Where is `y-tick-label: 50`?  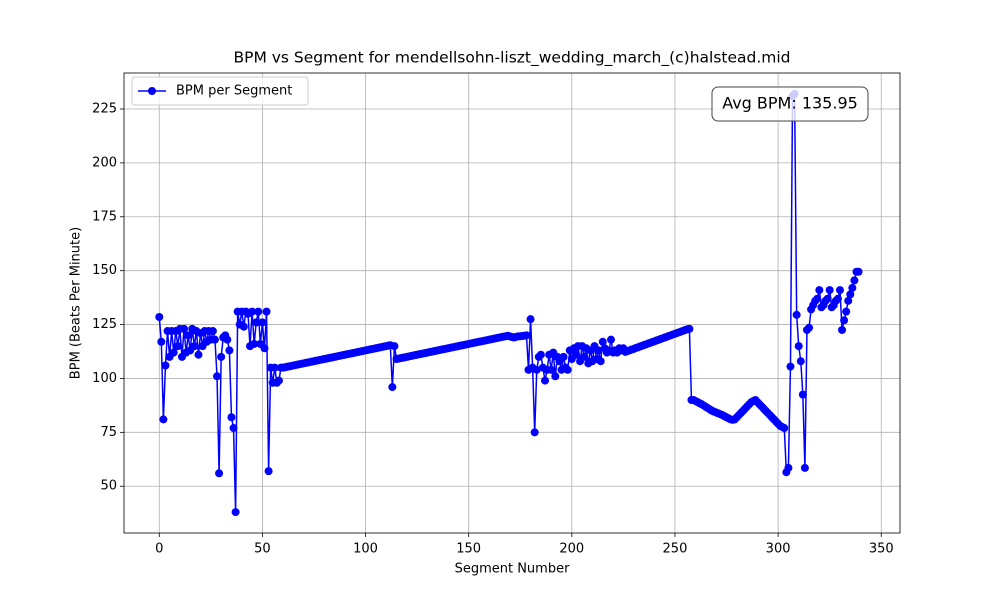
y-tick-label: 50 is located at coordinates (108, 486).